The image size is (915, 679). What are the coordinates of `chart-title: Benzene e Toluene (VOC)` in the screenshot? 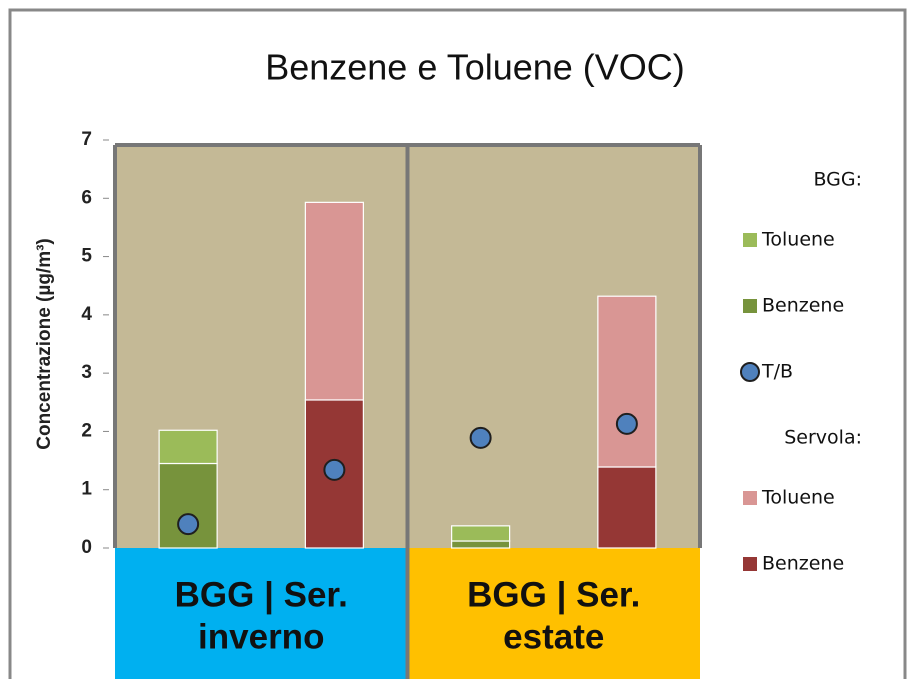 It's located at (475, 67).